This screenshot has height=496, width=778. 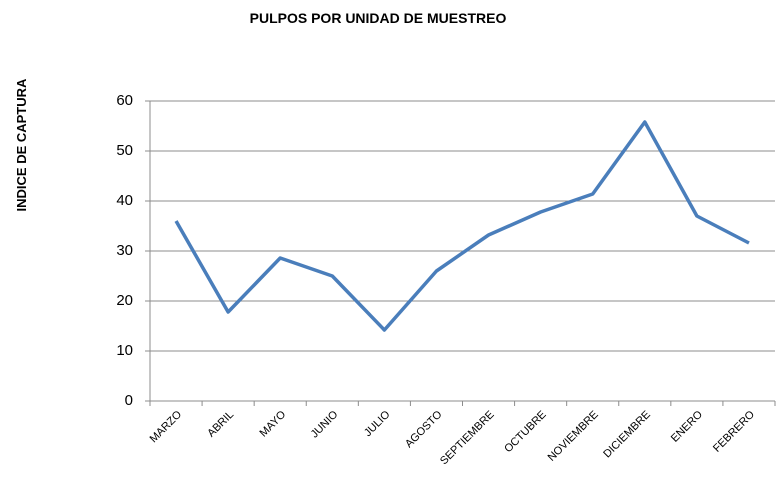 I want to click on y-tick-label: 10, so click(x=124, y=350).